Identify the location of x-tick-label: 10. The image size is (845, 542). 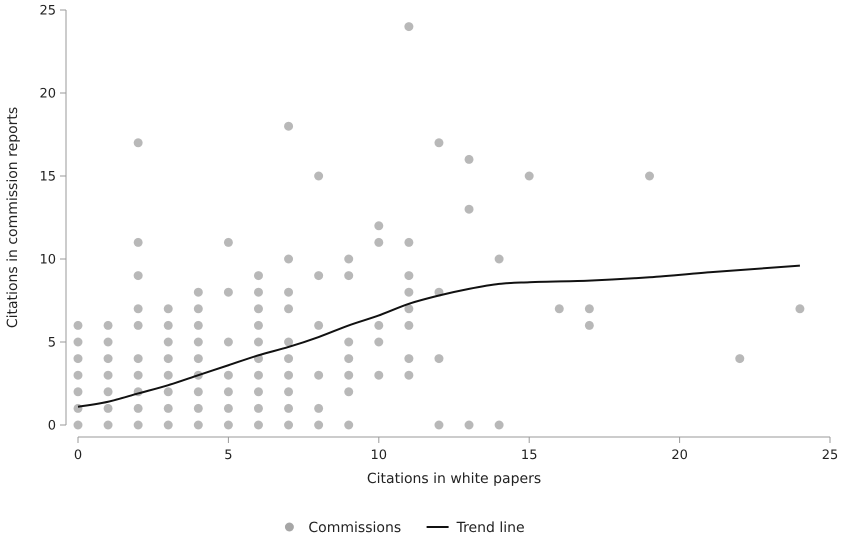
(379, 455).